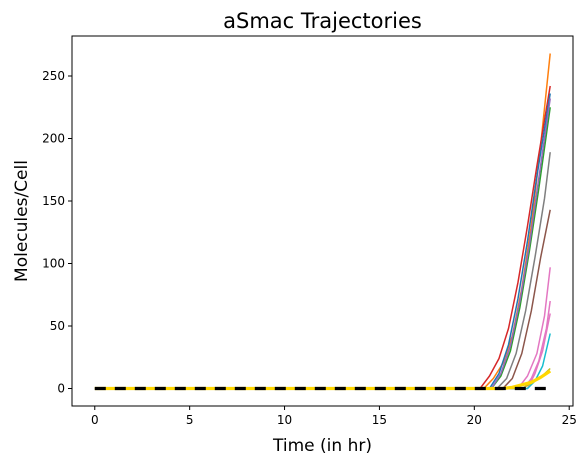  What do you see at coordinates (95, 420) in the screenshot?
I see `x-tick-label: 0` at bounding box center [95, 420].